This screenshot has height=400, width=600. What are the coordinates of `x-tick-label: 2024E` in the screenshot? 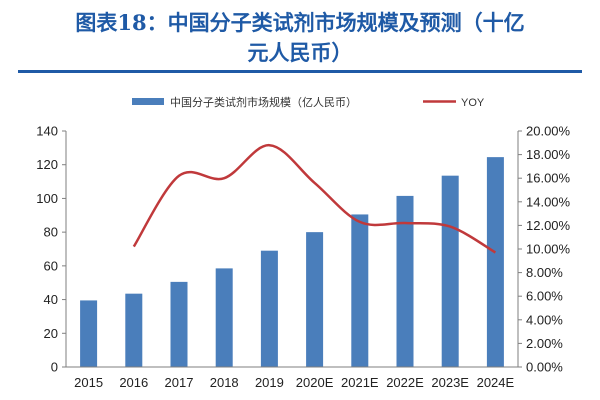 It's located at (496, 382).